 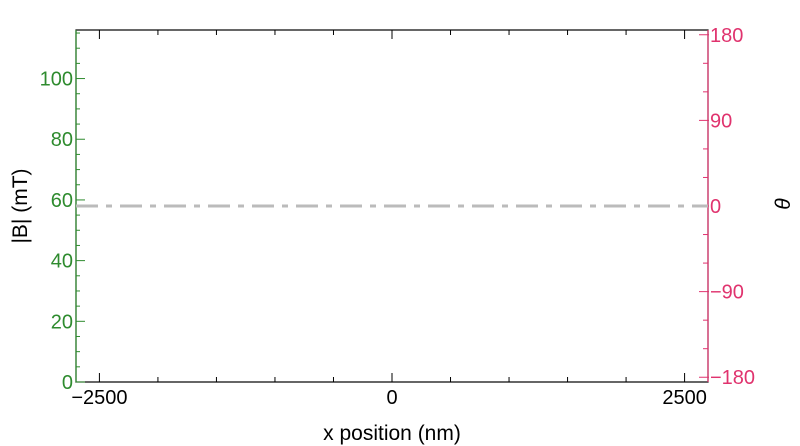 What do you see at coordinates (20, 205) in the screenshot?
I see `y-left-axis-title: |B| (mT)` at bounding box center [20, 205].